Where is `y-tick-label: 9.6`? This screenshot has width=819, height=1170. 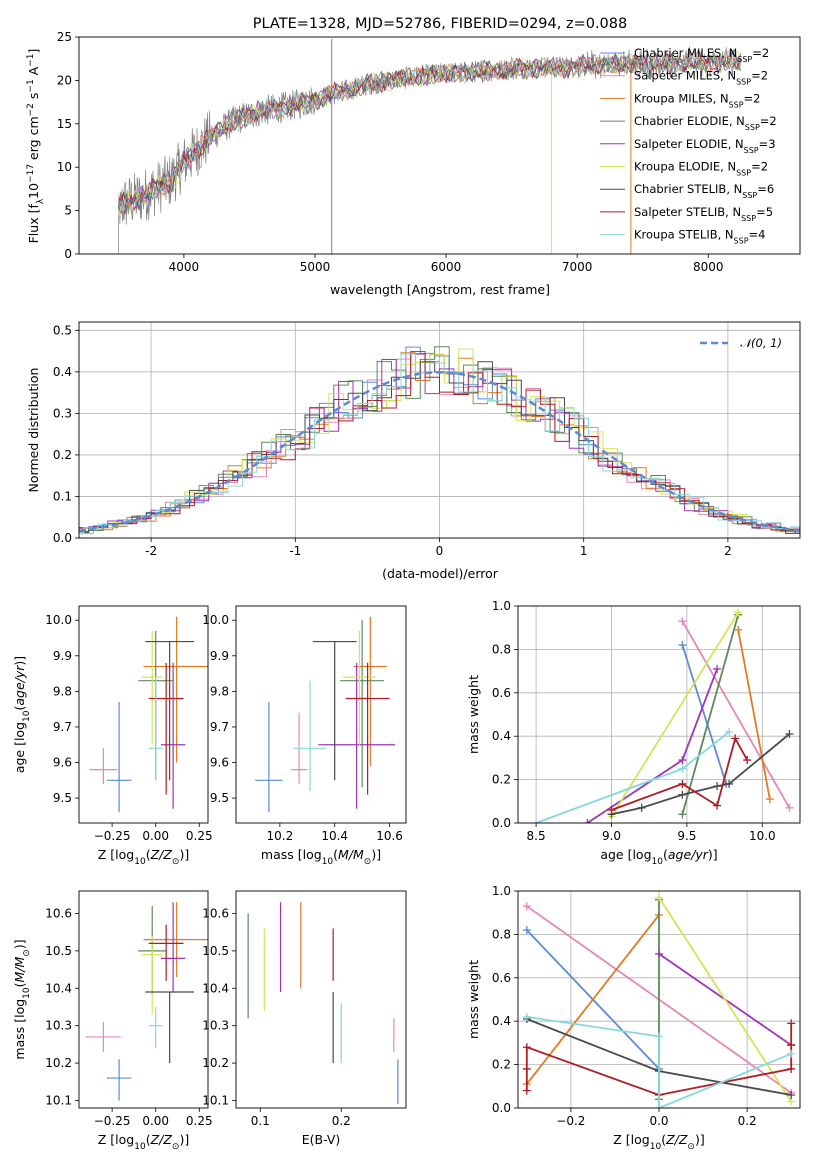
y-tick-label: 9.6 is located at coordinates (219, 763).